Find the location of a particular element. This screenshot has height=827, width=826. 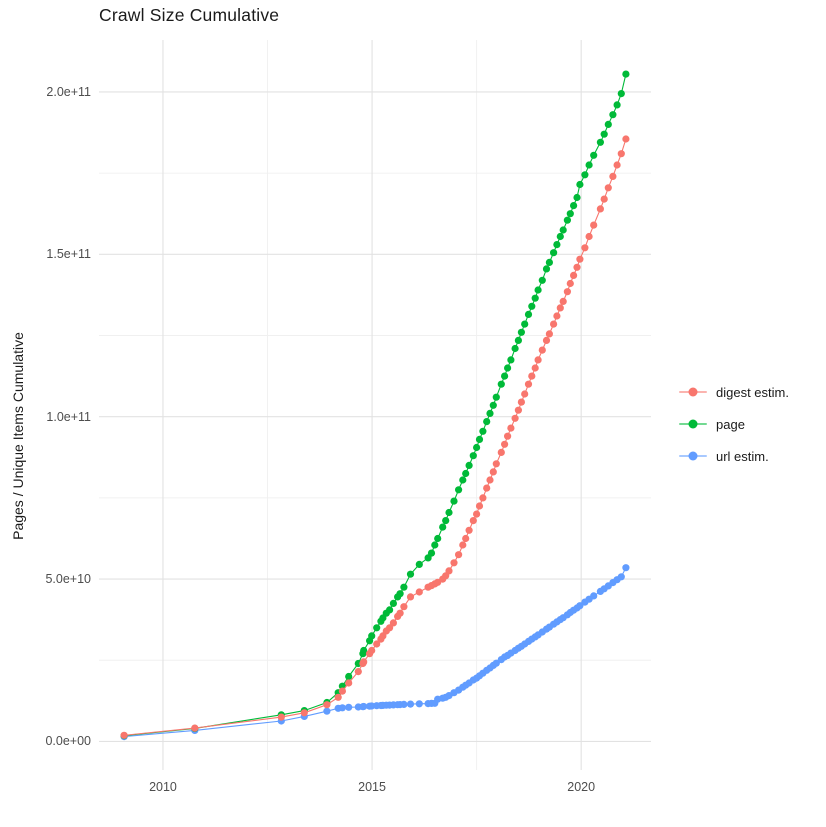

legend-item-url-estim: url estim. is located at coordinates (733, 456).